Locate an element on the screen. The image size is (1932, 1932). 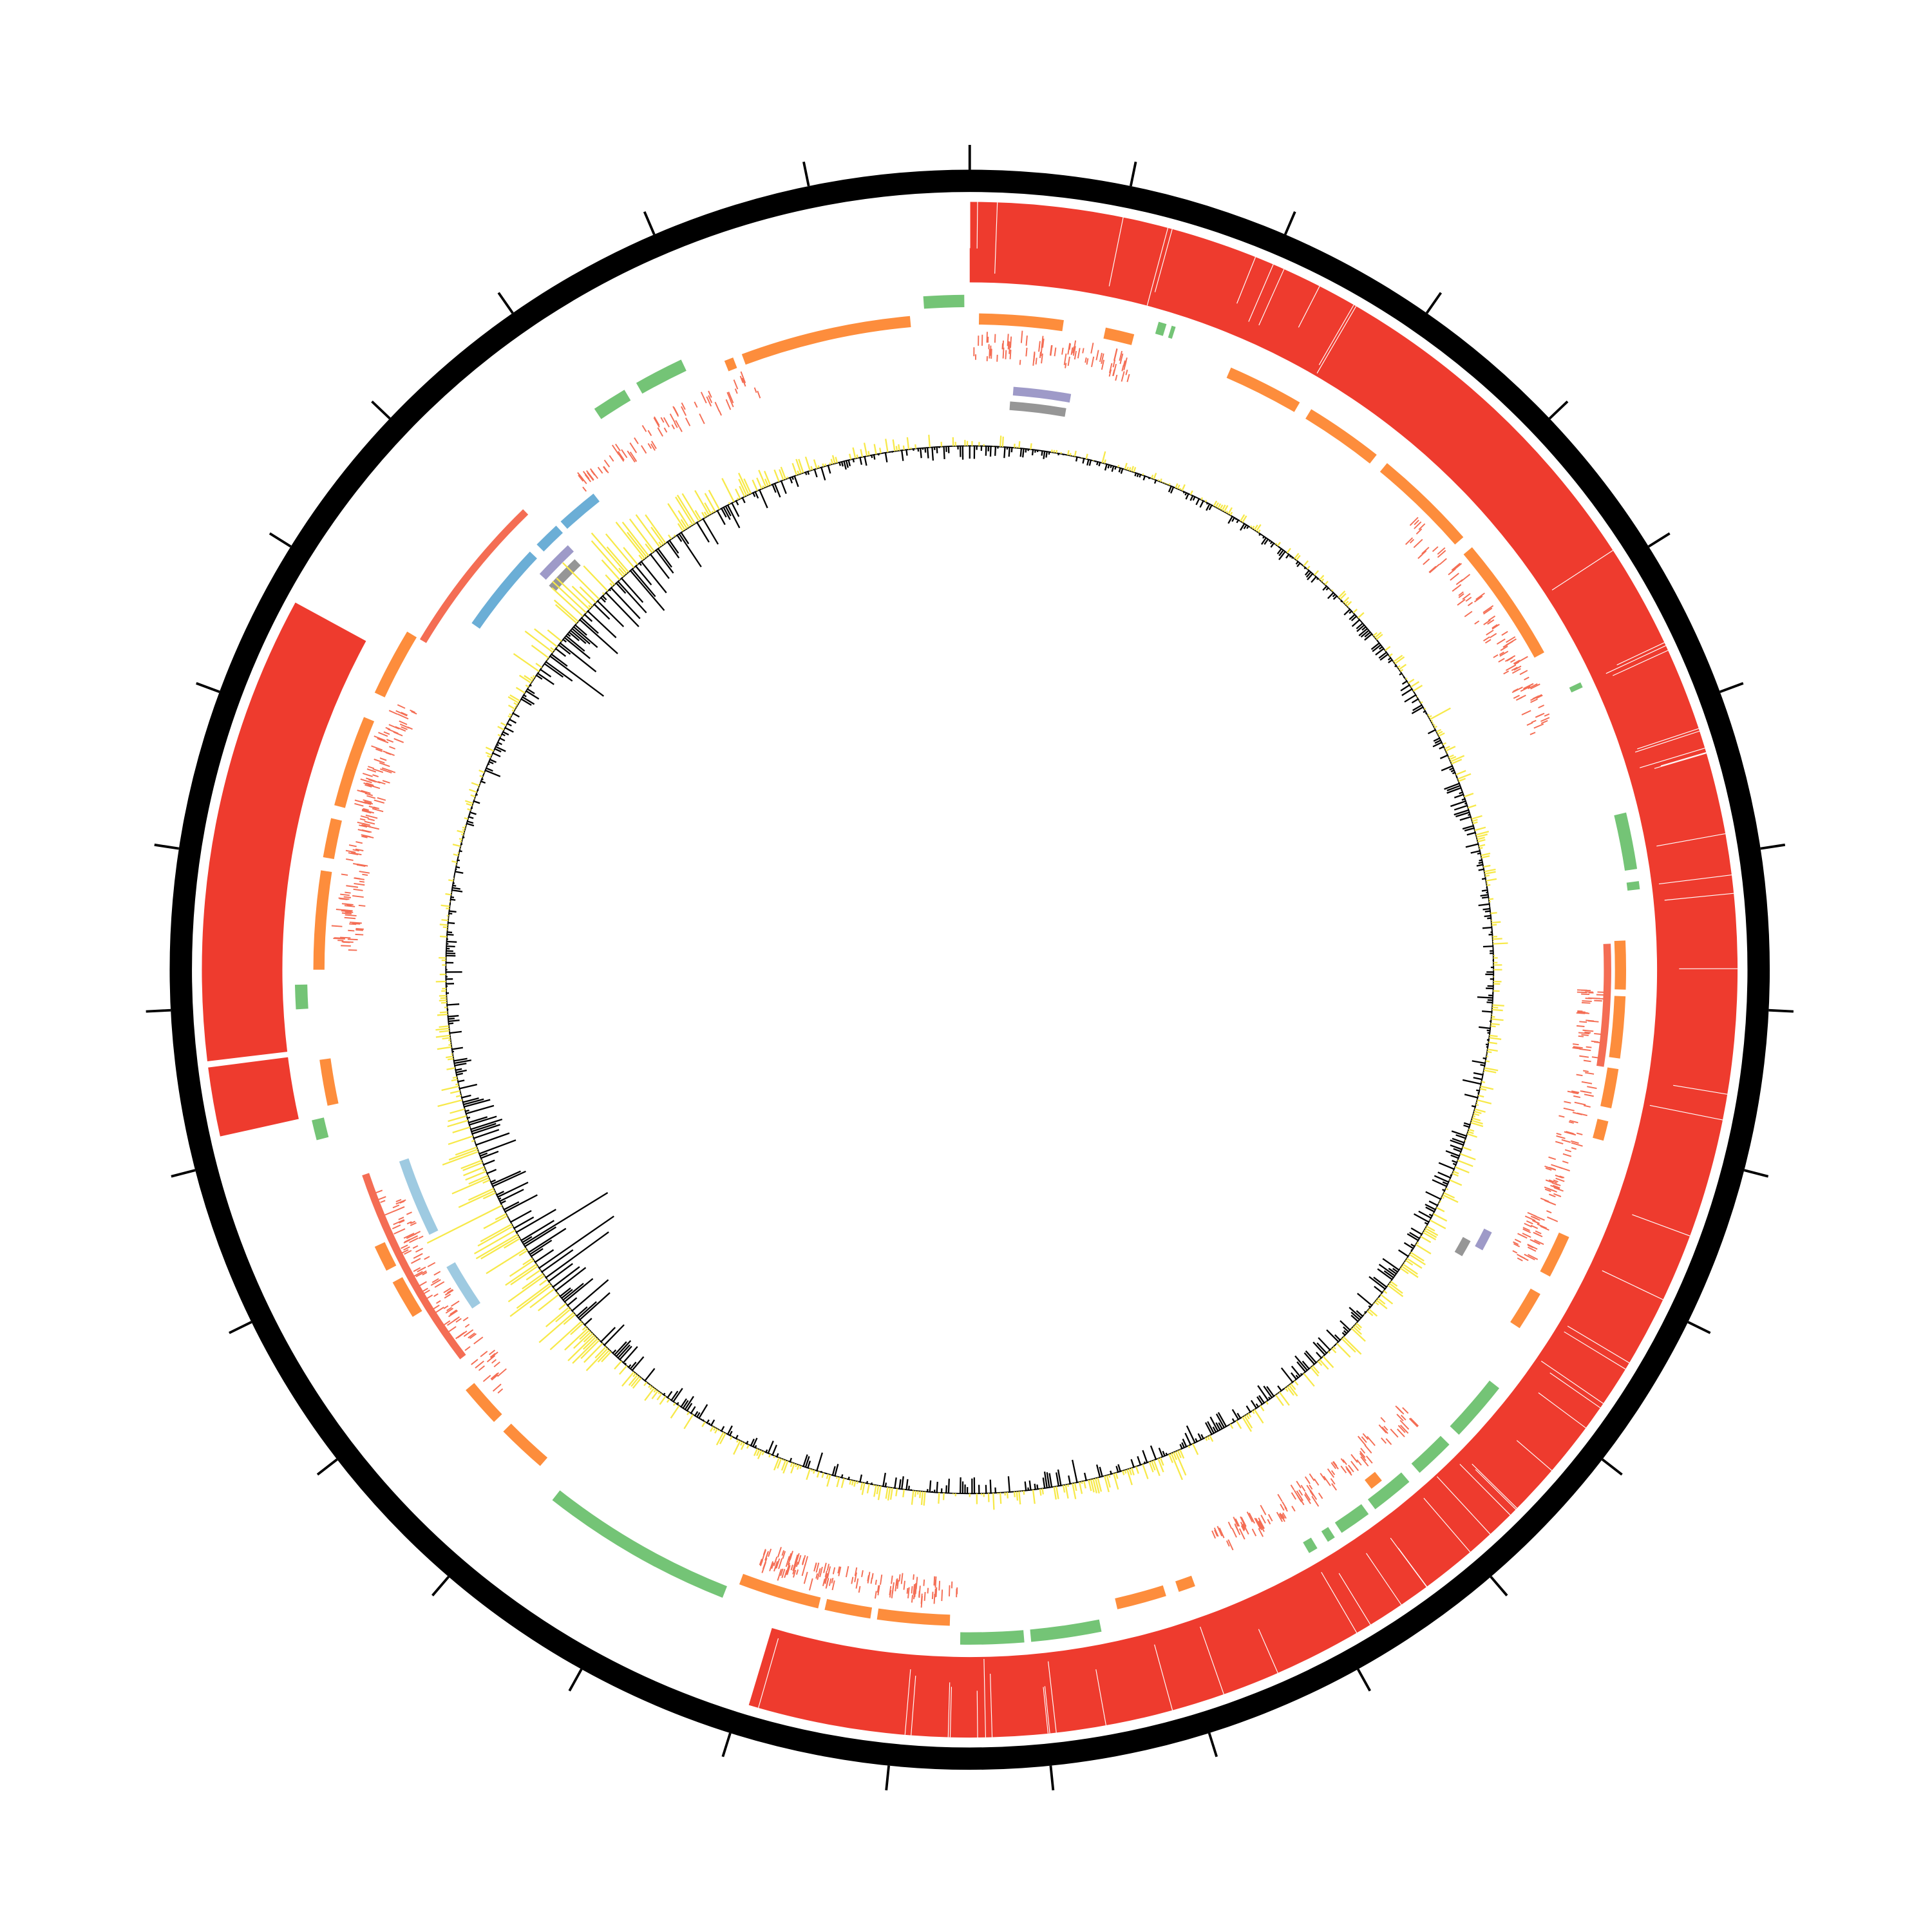
lightblue-feature is located at coordinates (463, 1286).